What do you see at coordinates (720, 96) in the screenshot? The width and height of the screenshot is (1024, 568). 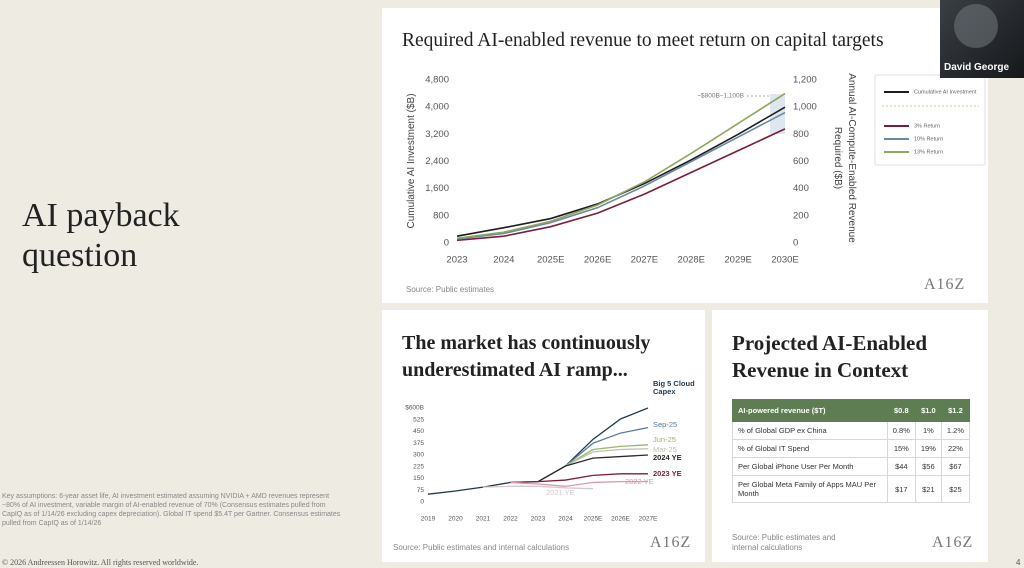 I see `annotation: ~$800B–1,100B` at bounding box center [720, 96].